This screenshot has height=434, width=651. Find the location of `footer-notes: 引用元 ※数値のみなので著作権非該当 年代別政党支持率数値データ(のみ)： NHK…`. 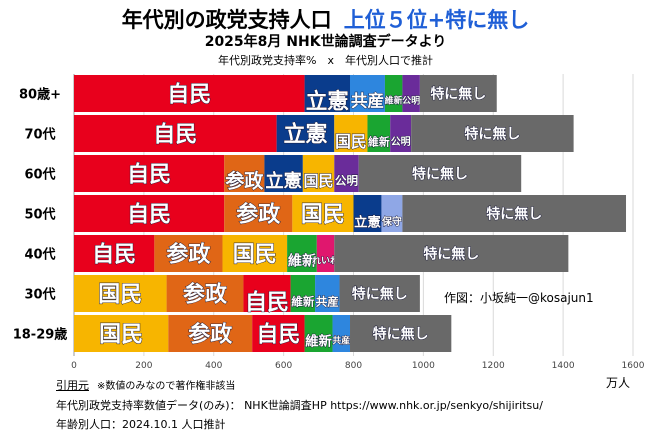

footer-notes: 引用元 ※数値のみなので著作権非該当 年代別政党支持率数値データ(のみ)： NHK… is located at coordinates (299, 405).